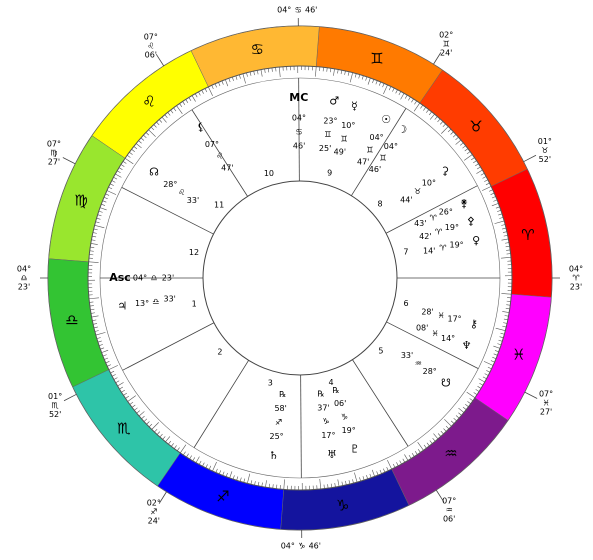  What do you see at coordinates (546, 412) in the screenshot?
I see `cusp-min: 27'` at bounding box center [546, 412].